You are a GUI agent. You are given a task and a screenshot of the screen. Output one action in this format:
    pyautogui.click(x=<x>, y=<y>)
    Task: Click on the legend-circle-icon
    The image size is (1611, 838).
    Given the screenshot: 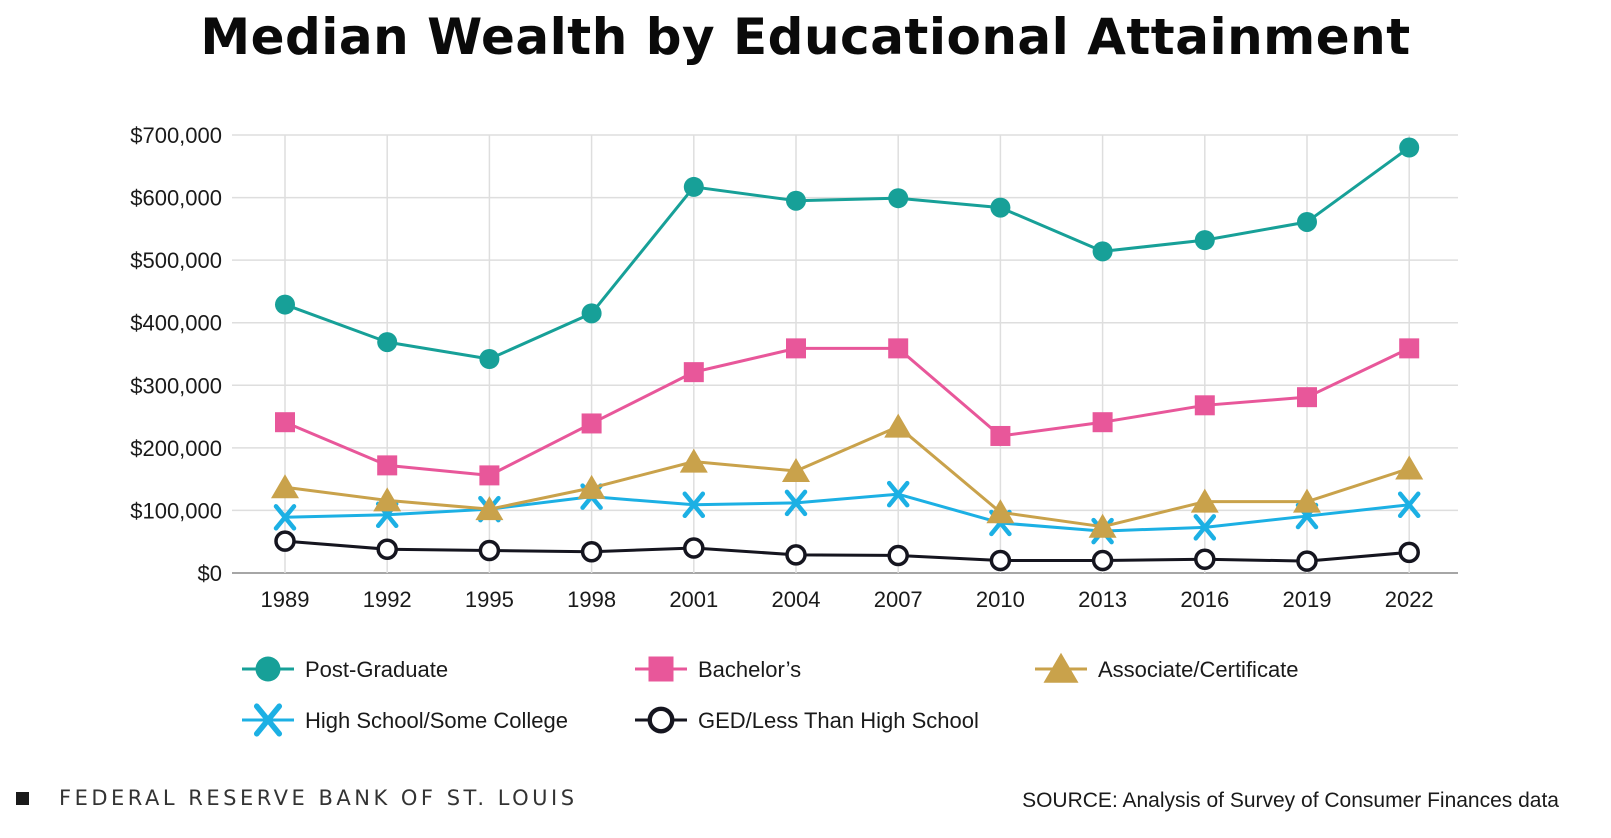 What is the action you would take?
    pyautogui.click(x=268, y=669)
    